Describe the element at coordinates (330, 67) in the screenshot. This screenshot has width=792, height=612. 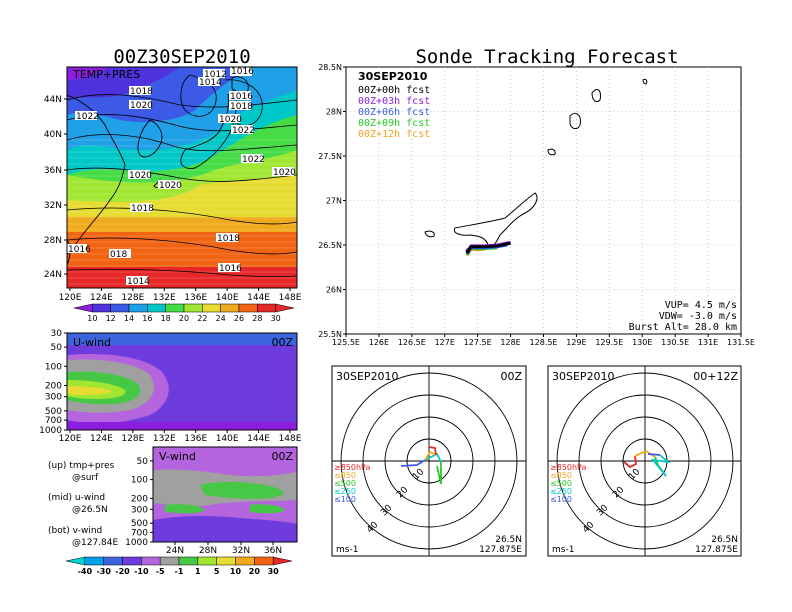
I see `y-tick-label: 28.5N` at that location.